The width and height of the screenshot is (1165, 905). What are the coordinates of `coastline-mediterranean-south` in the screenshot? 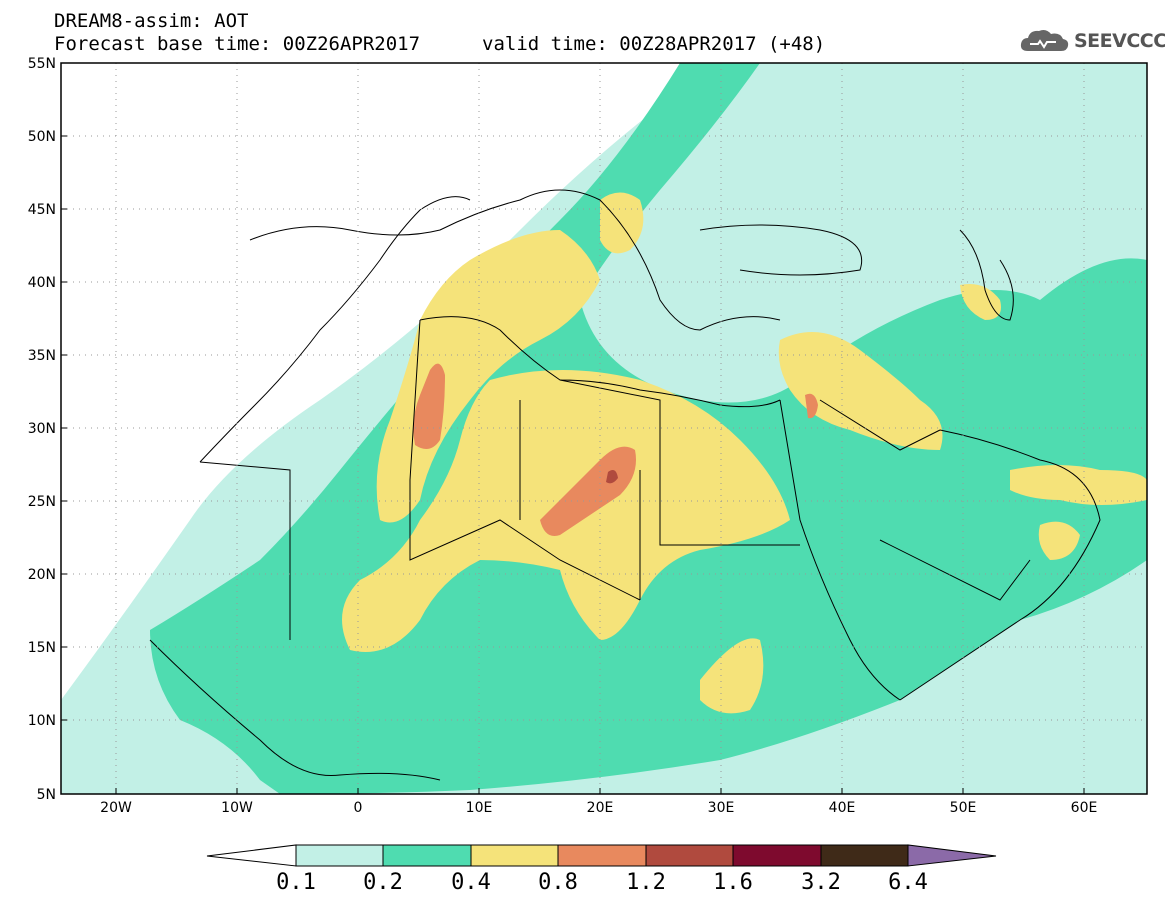 It's located at (600, 362).